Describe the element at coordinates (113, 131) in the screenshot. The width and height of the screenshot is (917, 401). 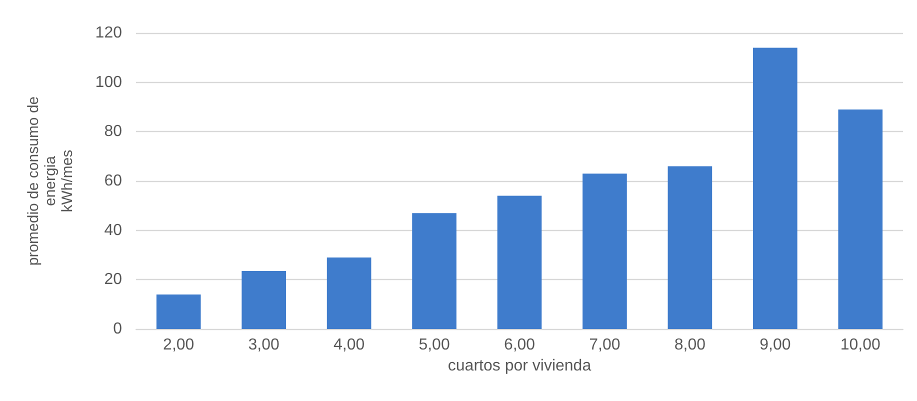
I see `y-tick-label: 80` at that location.